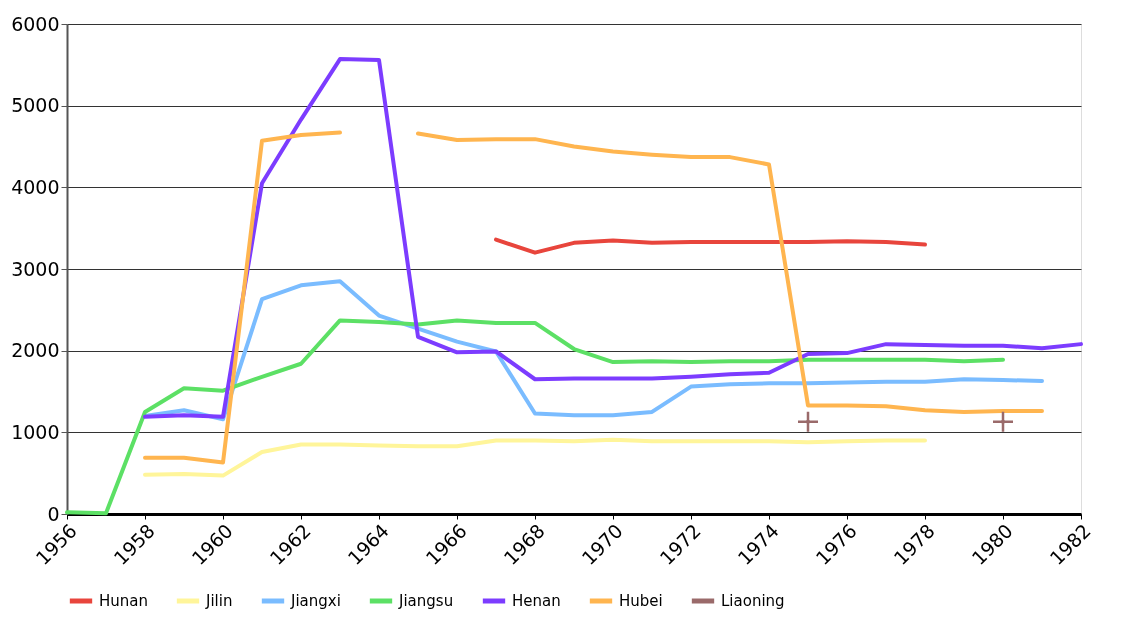 Image resolution: width=1130 pixels, height=625 pixels. What do you see at coordinates (536, 601) in the screenshot?
I see `legend-label: Henan` at bounding box center [536, 601].